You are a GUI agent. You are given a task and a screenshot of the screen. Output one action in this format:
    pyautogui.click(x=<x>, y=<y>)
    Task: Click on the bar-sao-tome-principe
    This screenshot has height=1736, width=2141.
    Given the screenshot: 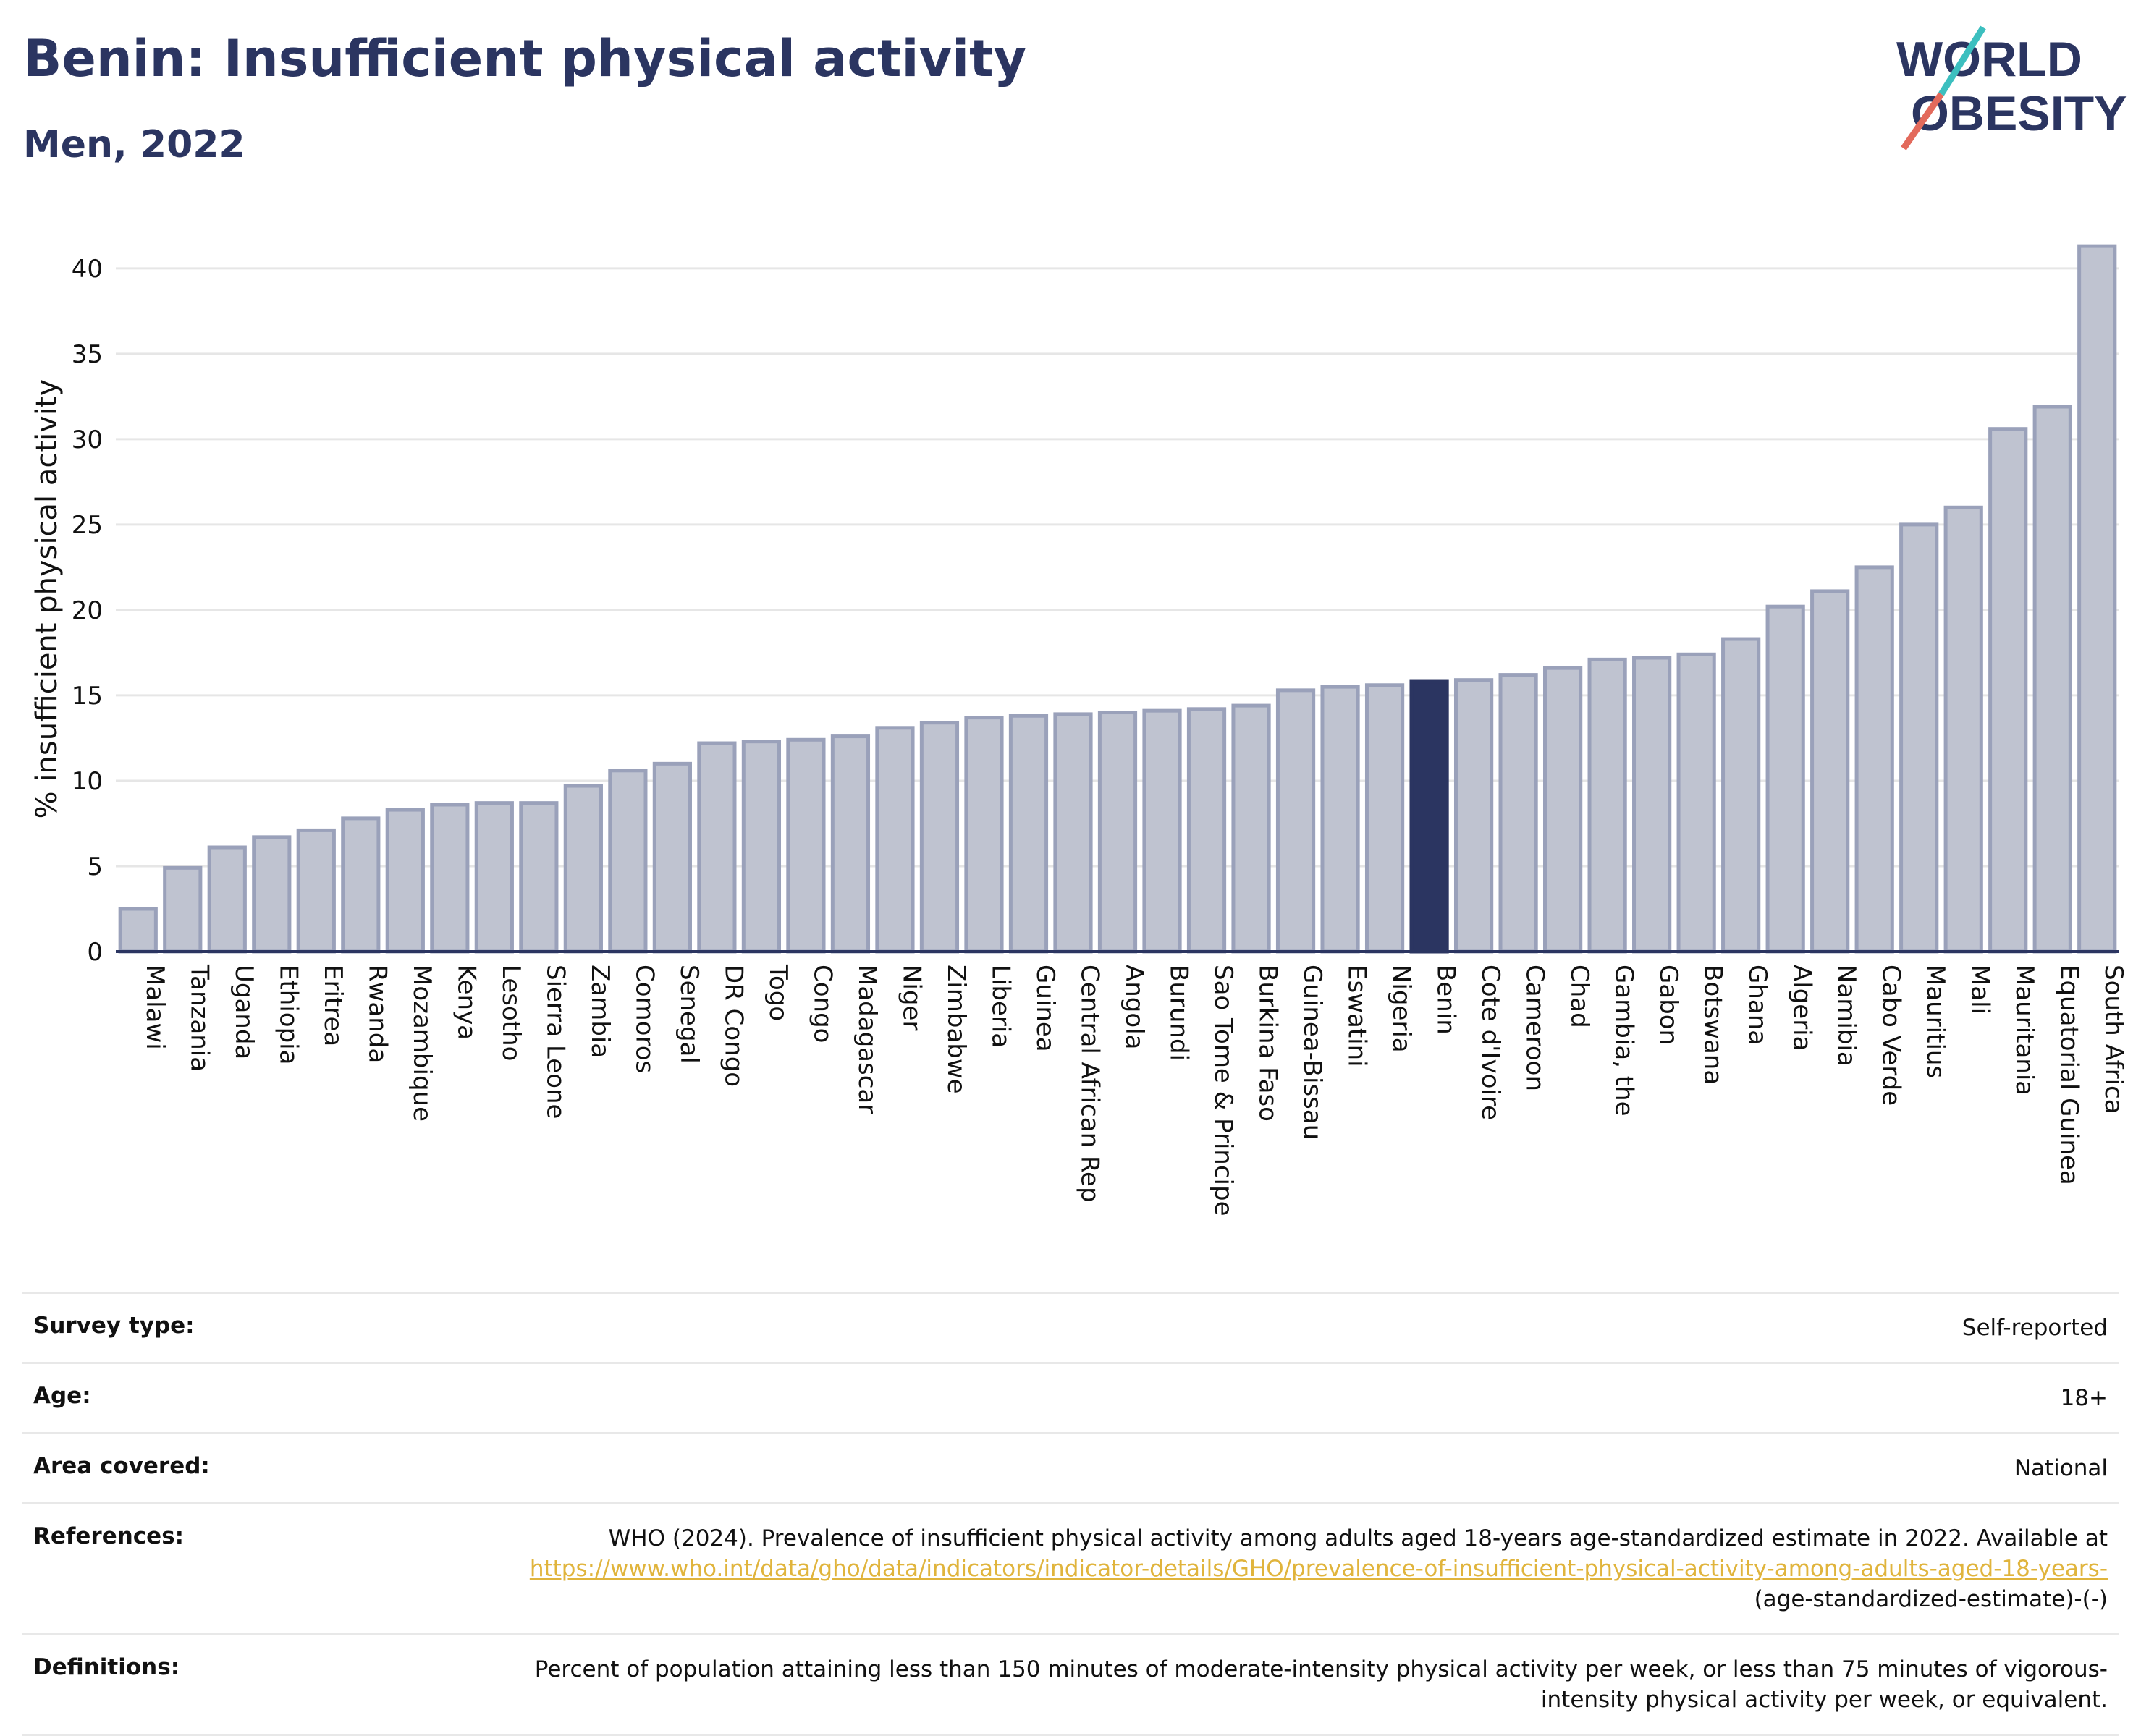 What is the action you would take?
    pyautogui.click(x=1206, y=830)
    